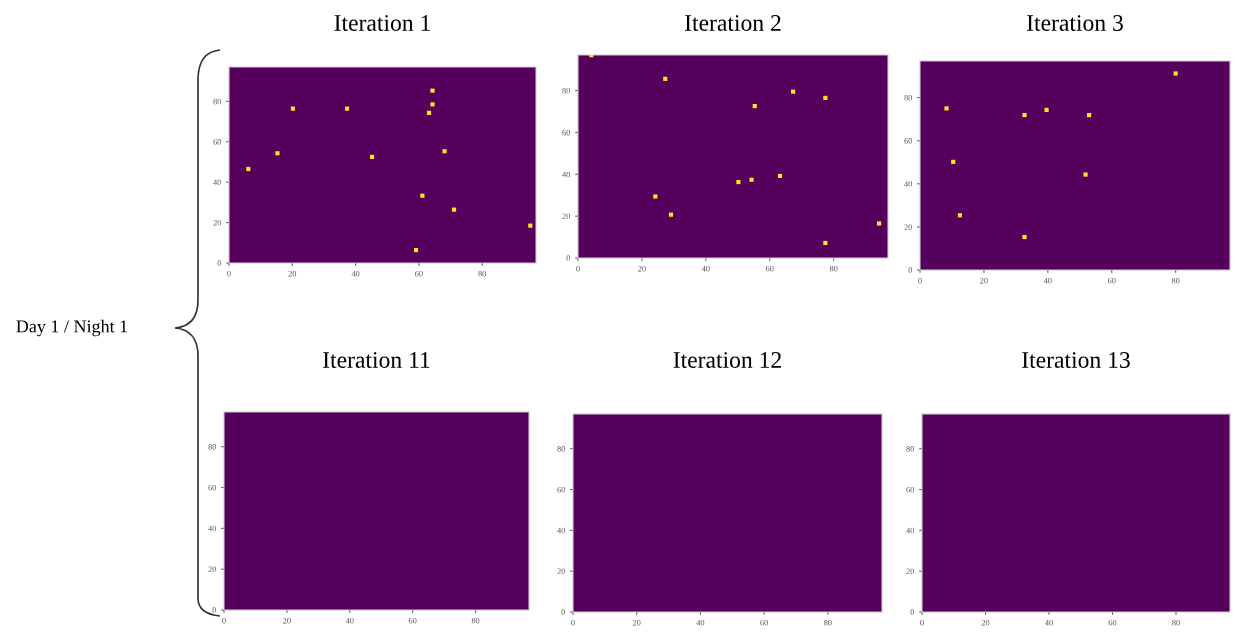  What do you see at coordinates (727, 360) in the screenshot?
I see `chart-title: Iteration 12` at bounding box center [727, 360].